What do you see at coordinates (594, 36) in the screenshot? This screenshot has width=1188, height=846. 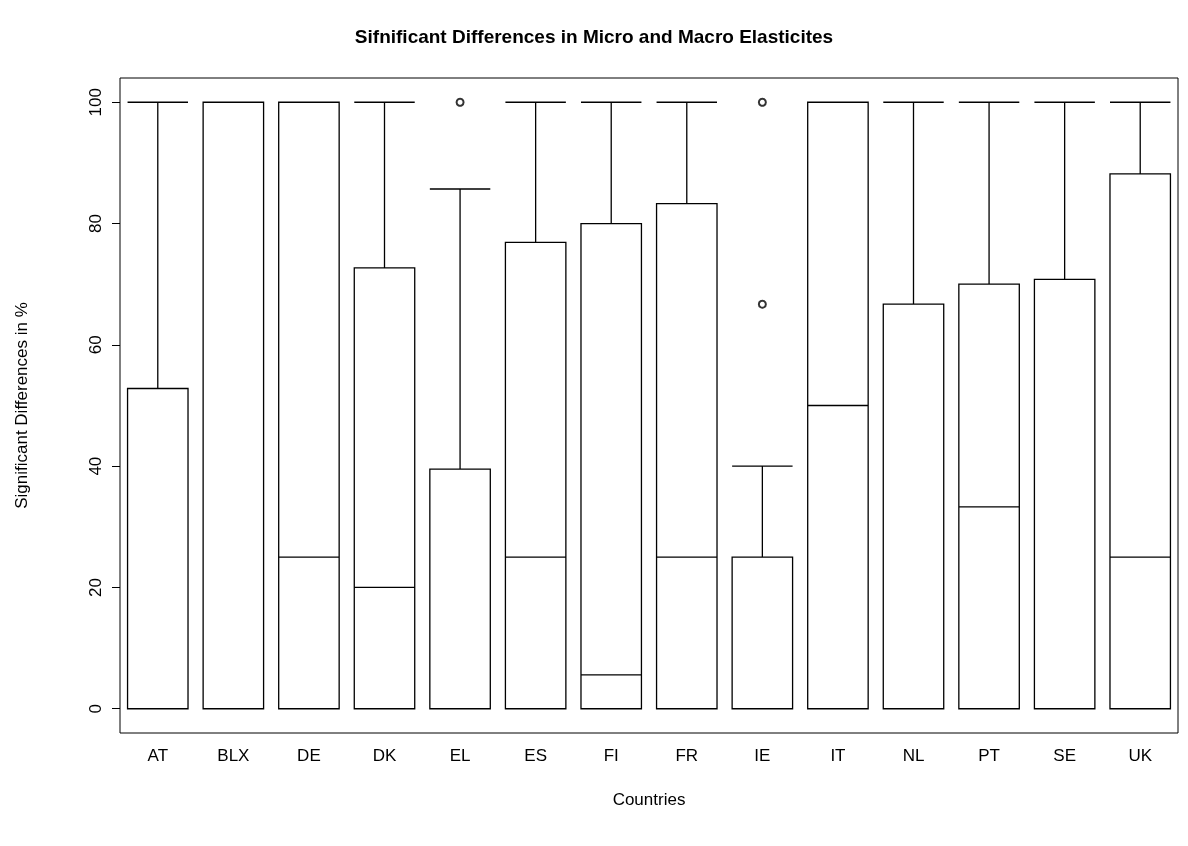 I see `chart-title: Sifnificant Differences in Micro and Macro Elasticites` at bounding box center [594, 36].